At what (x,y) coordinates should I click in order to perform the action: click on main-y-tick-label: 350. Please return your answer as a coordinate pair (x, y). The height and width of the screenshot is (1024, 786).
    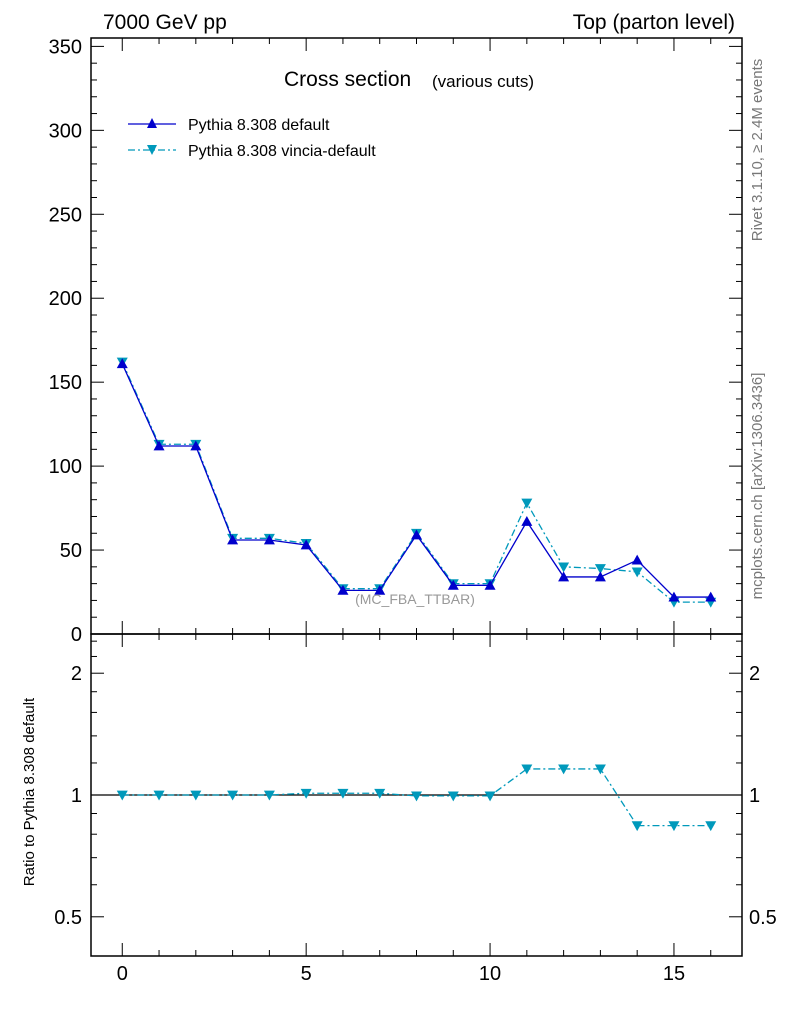
    Looking at the image, I should click on (65, 47).